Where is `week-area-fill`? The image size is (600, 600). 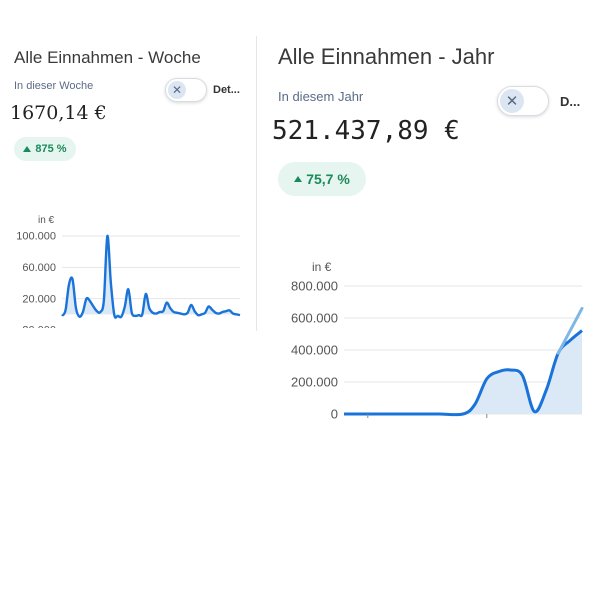 week-area-fill is located at coordinates (151, 276).